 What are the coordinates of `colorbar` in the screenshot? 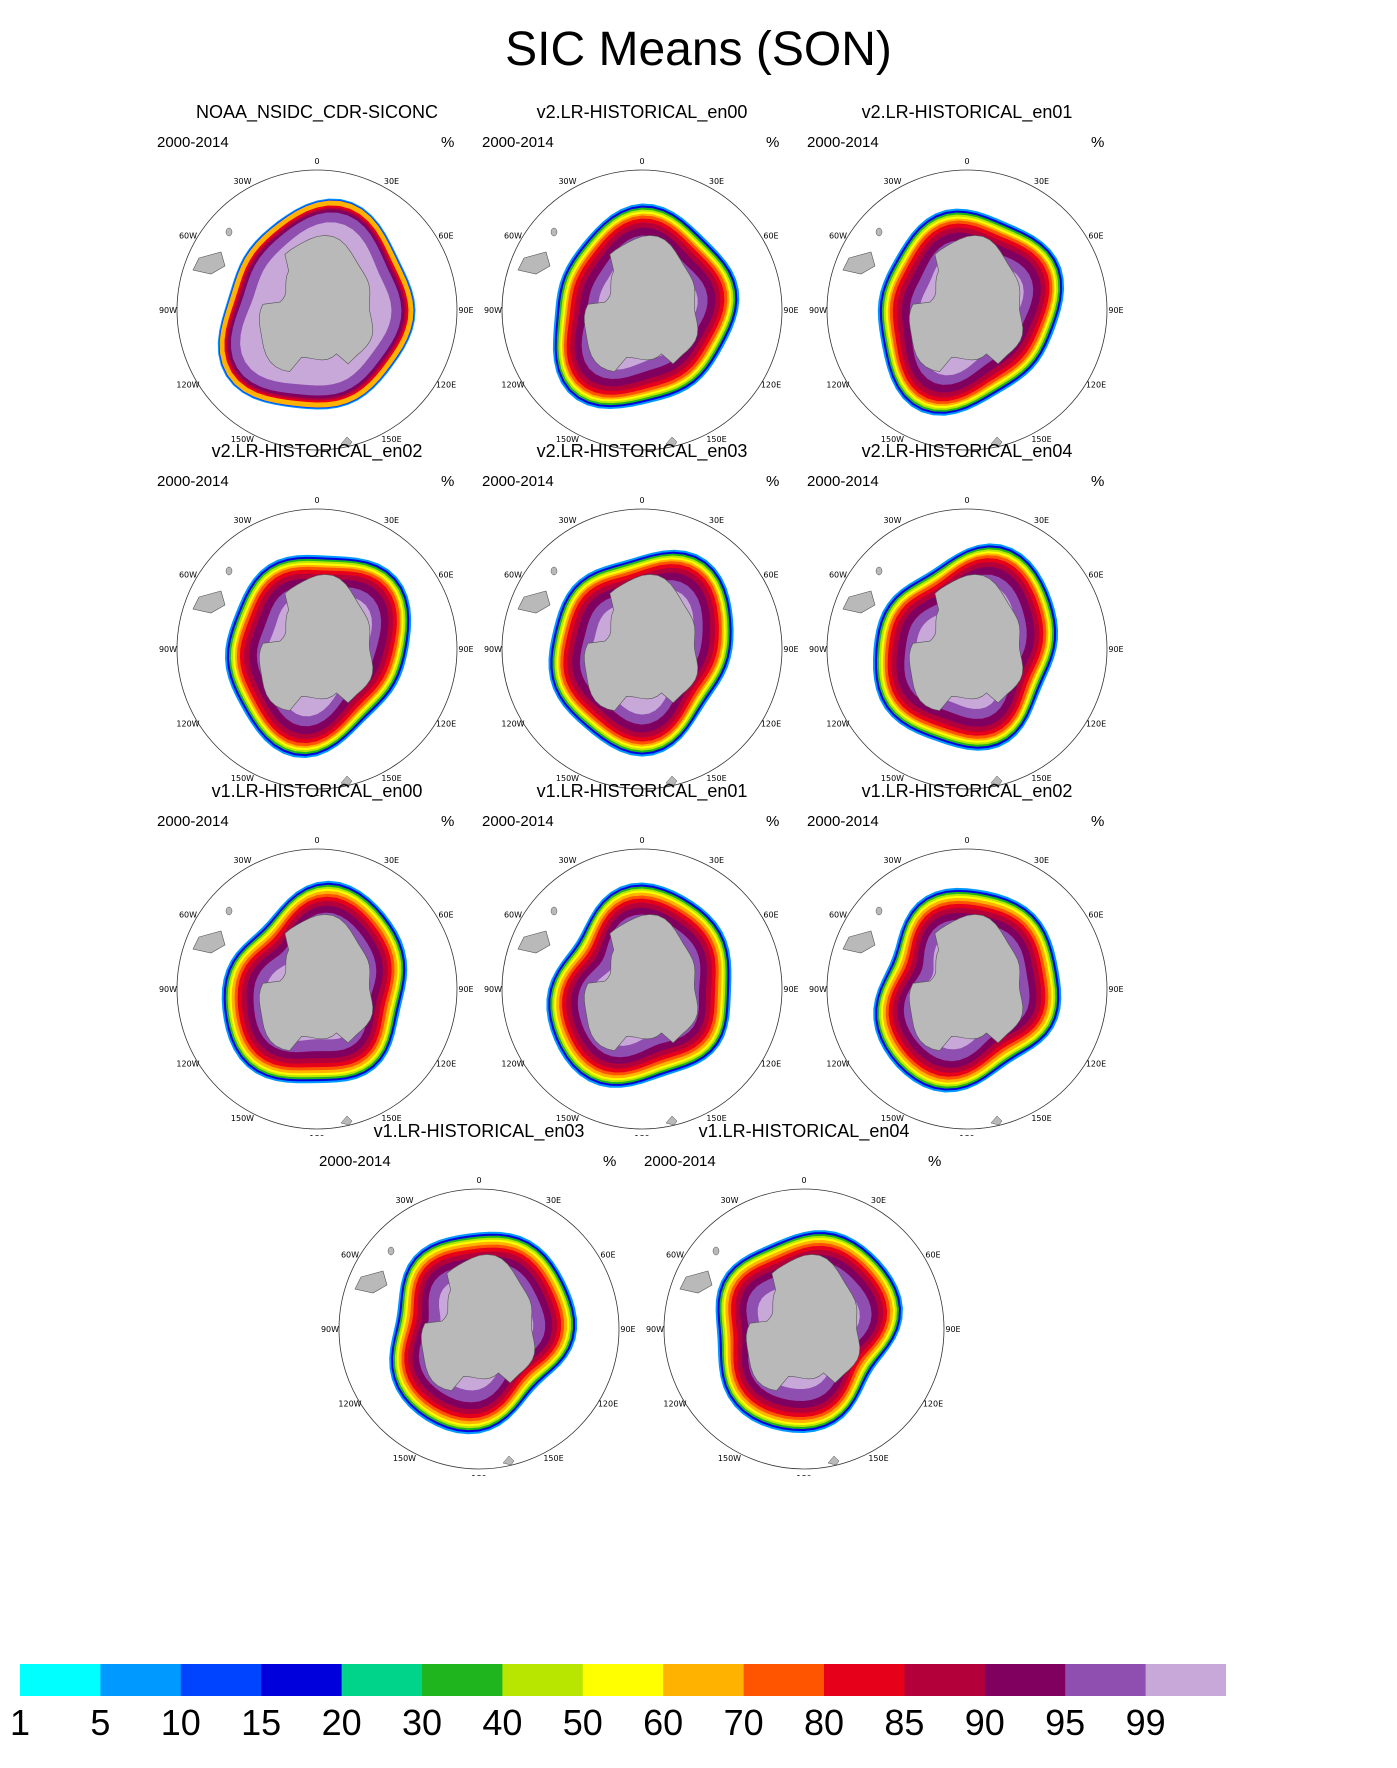 It's located at (623, 1680).